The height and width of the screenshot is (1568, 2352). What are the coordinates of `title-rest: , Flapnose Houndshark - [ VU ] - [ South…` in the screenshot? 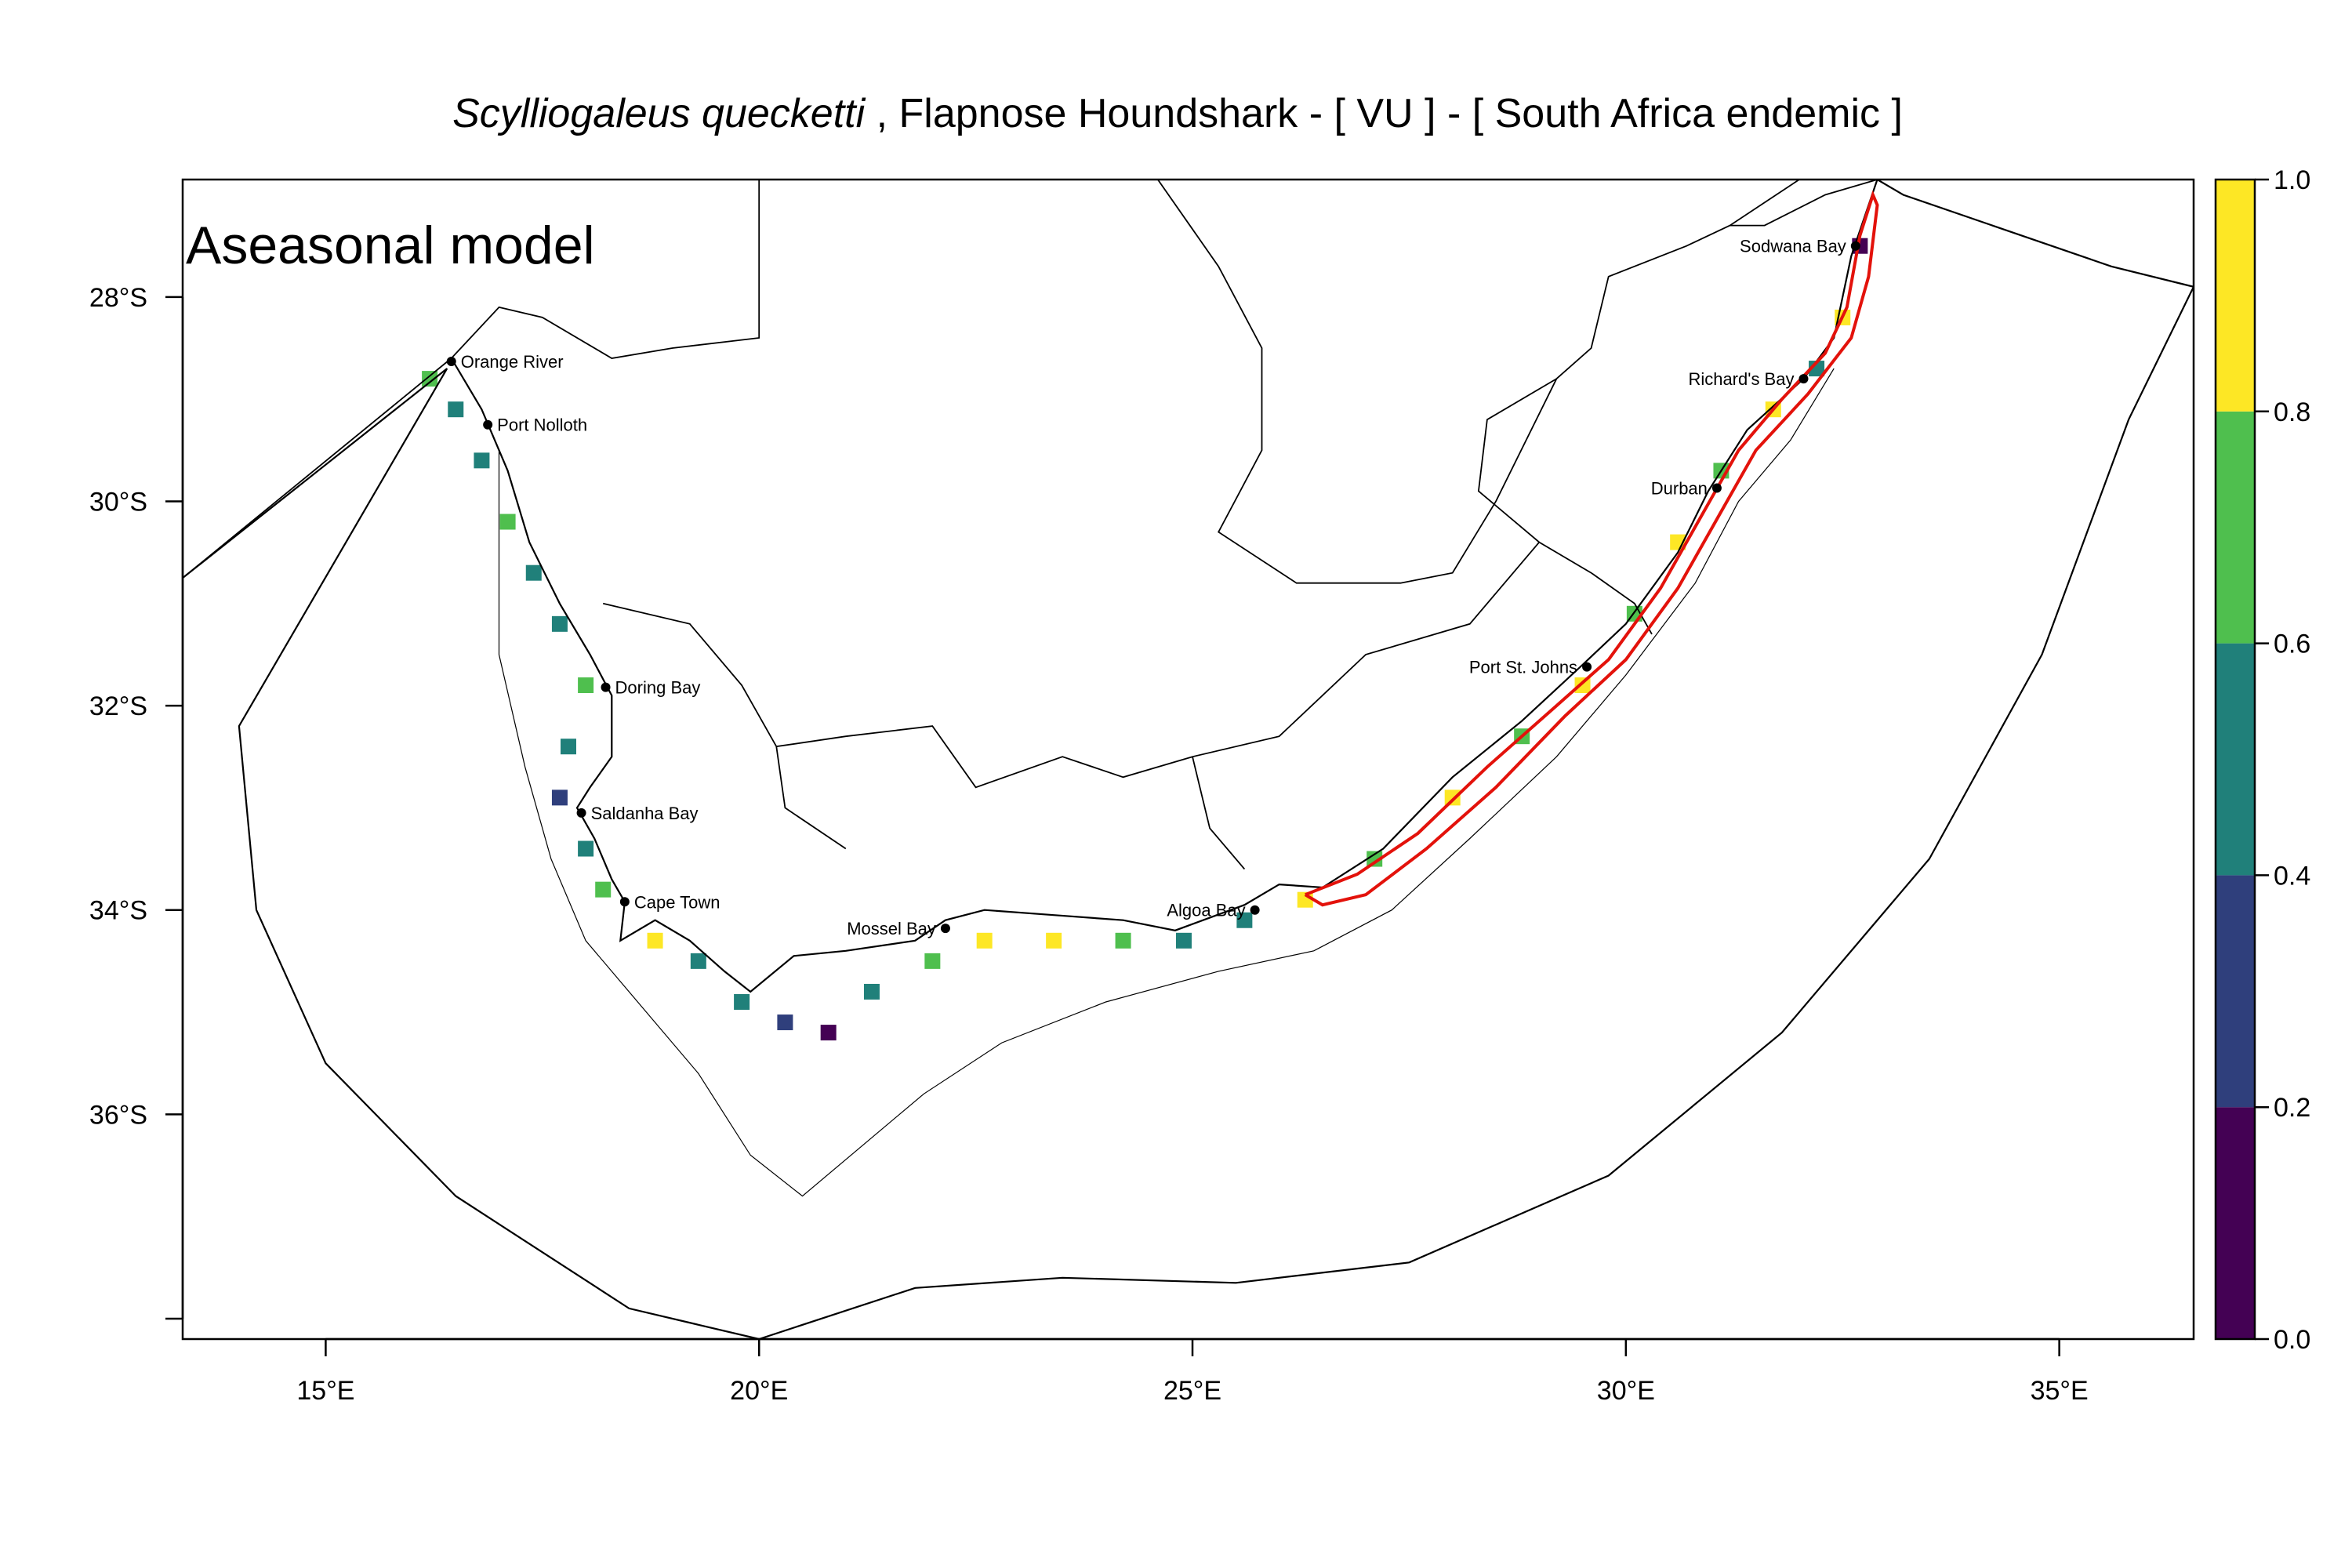 It's located at (1384, 113).